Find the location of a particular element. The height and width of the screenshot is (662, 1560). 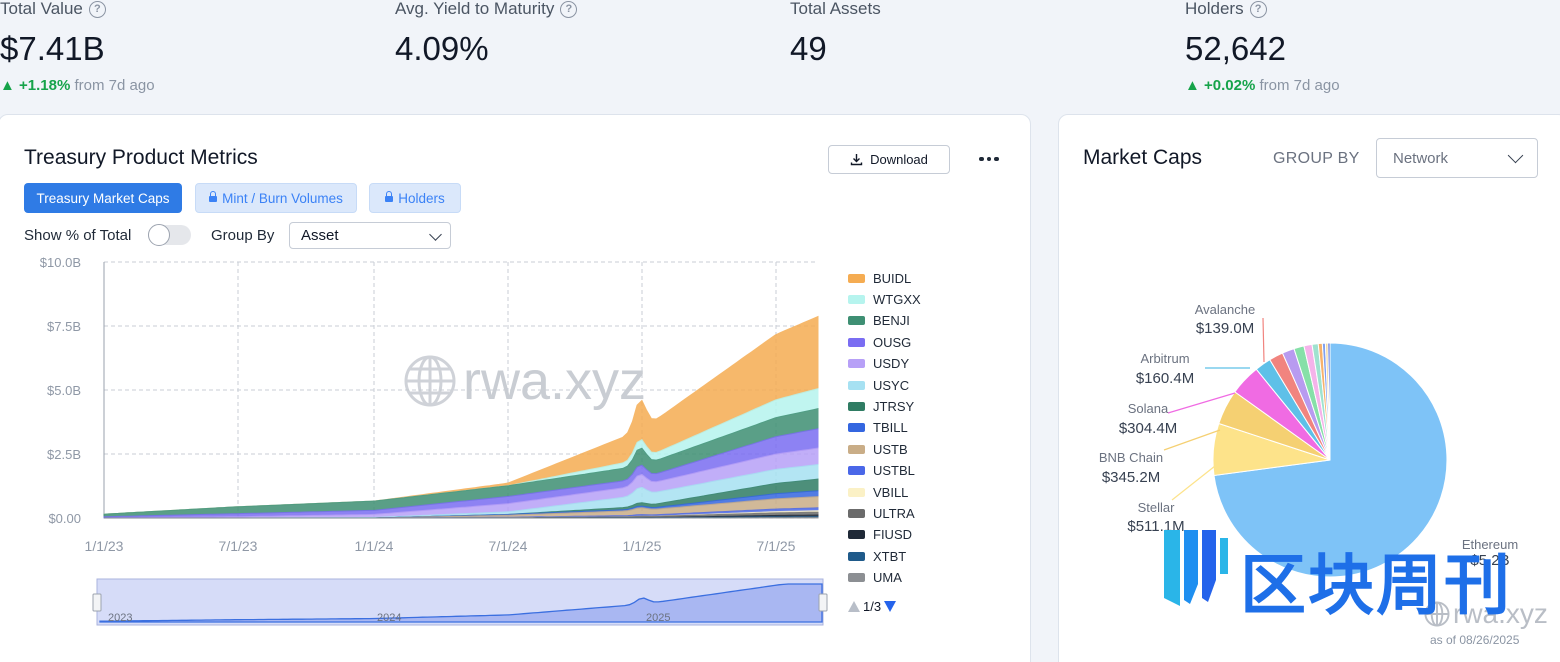

legend-item-tbill: TBILL is located at coordinates (878, 428).